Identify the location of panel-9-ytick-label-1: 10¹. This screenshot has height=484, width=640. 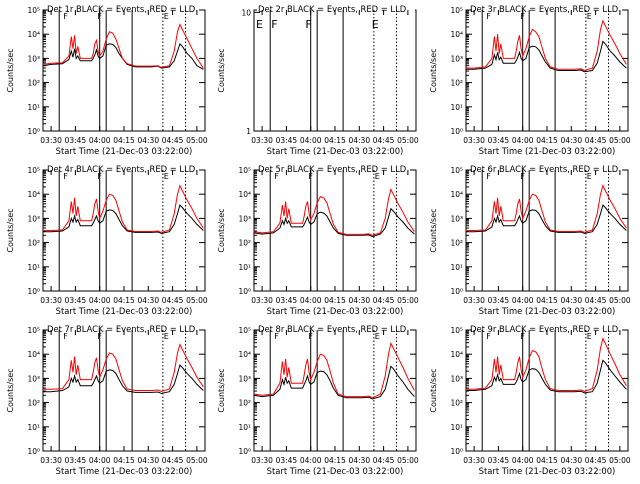
(456, 427).